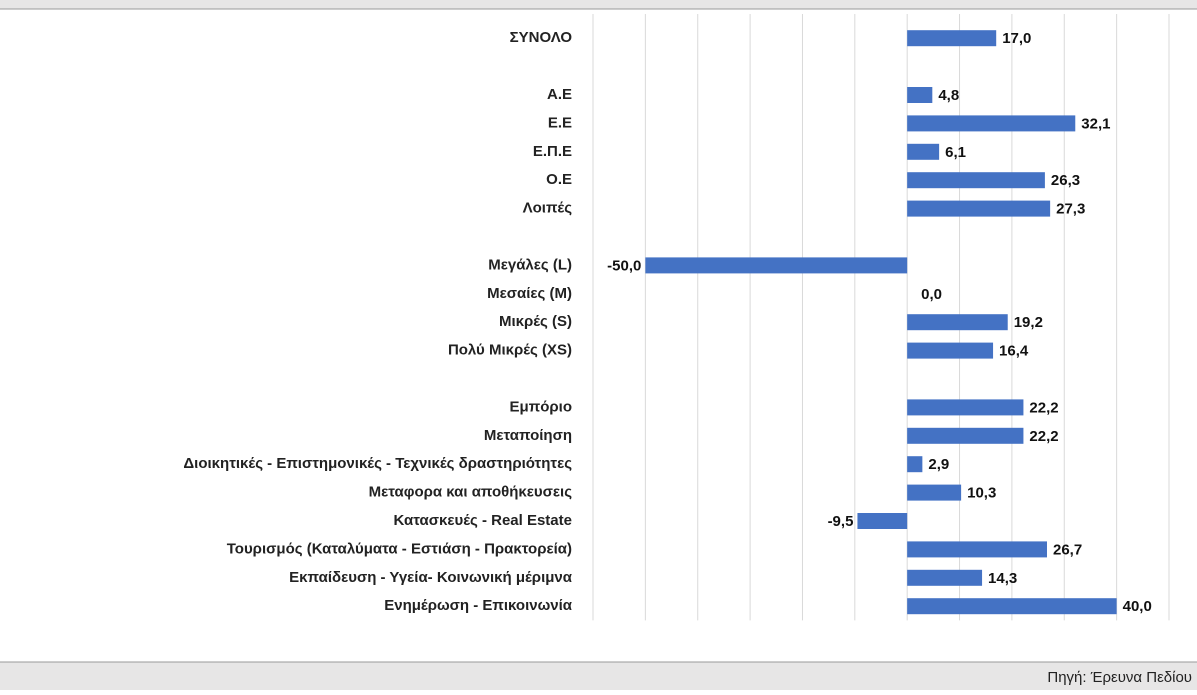 Image resolution: width=1197 pixels, height=695 pixels. What do you see at coordinates (598, 4) in the screenshot?
I see `header-band` at bounding box center [598, 4].